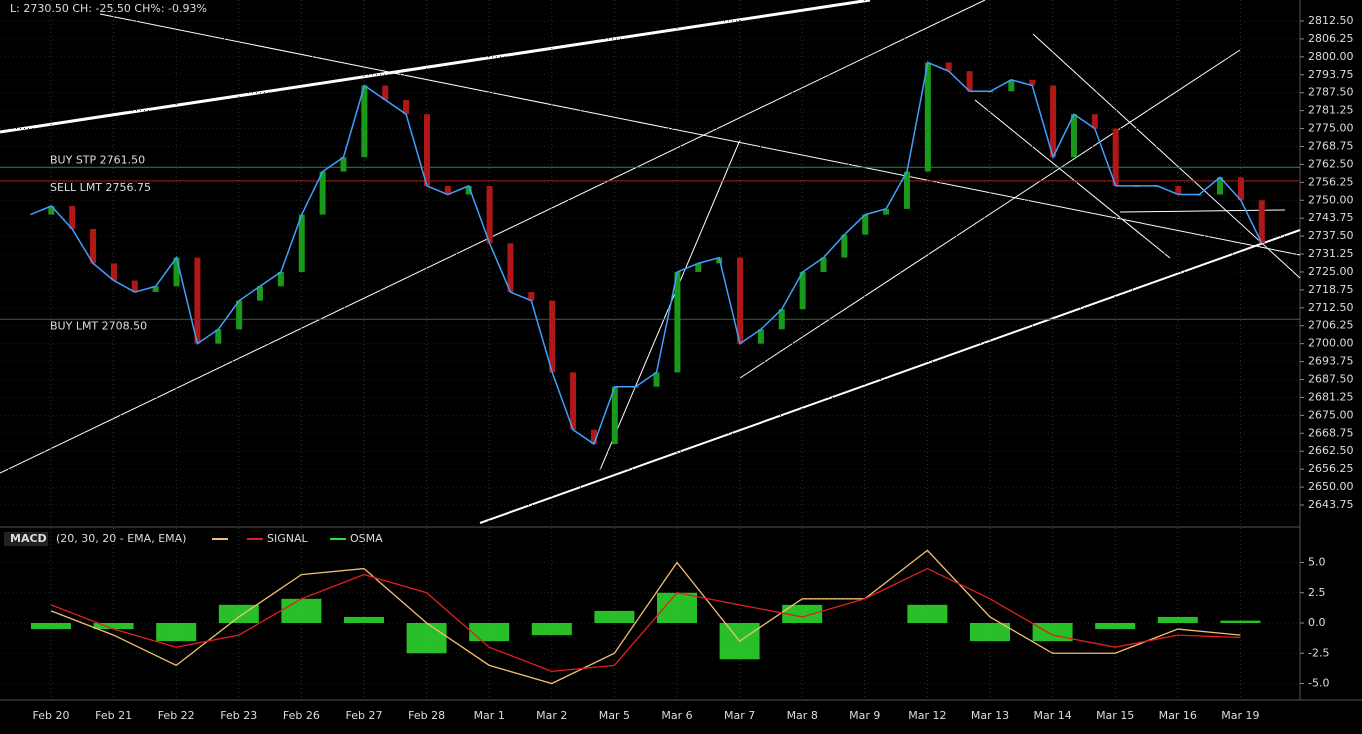  What do you see at coordinates (489, 715) in the screenshot?
I see `date-label: Mar 1` at bounding box center [489, 715].